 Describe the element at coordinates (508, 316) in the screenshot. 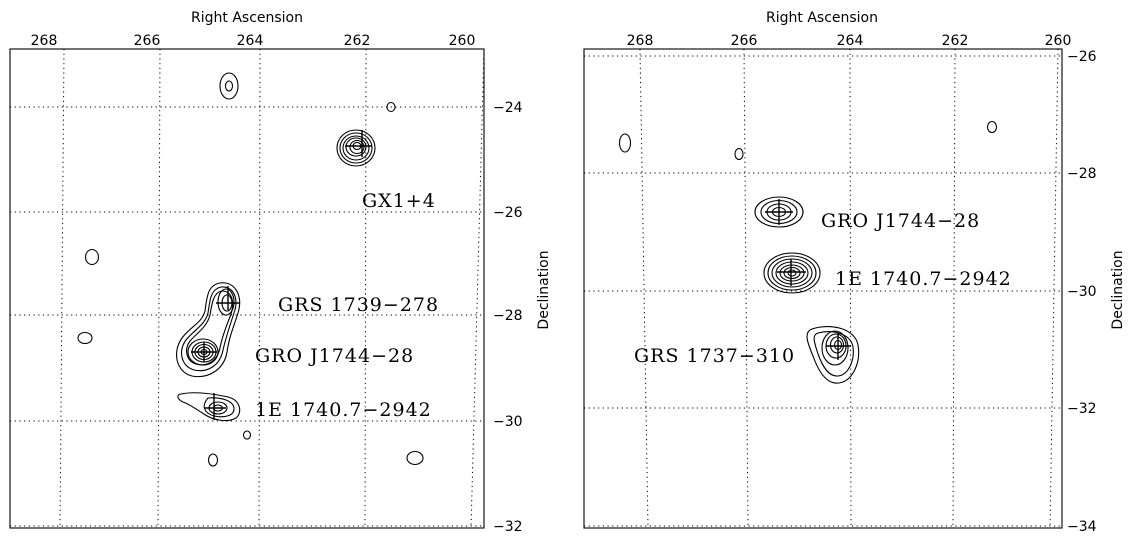

I see `left-dec-tick: −28` at that location.